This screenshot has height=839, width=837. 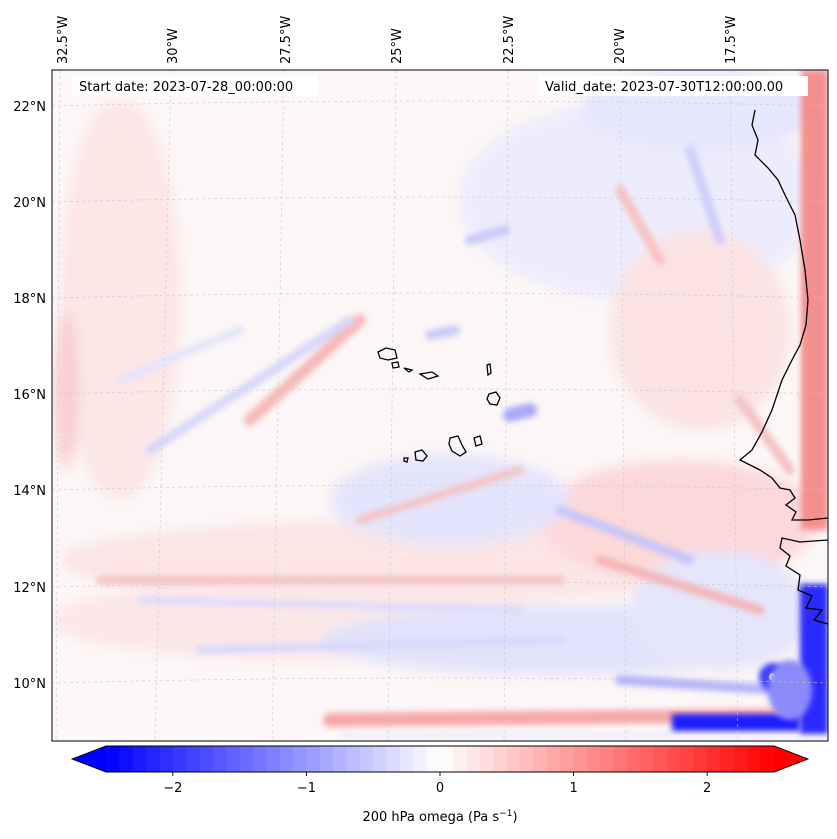 I want to click on colorbar-tick-label: −2, so click(x=172, y=788).